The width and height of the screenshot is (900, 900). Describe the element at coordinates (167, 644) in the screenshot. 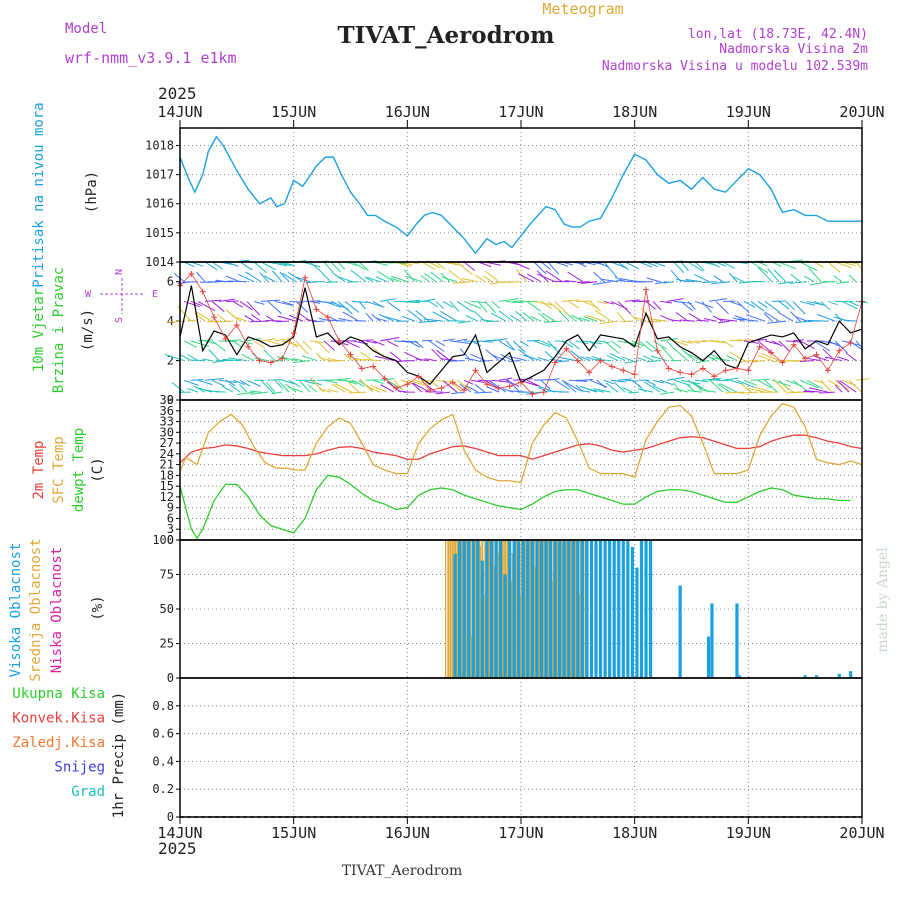

I see `y-tick-label: 25` at that location.